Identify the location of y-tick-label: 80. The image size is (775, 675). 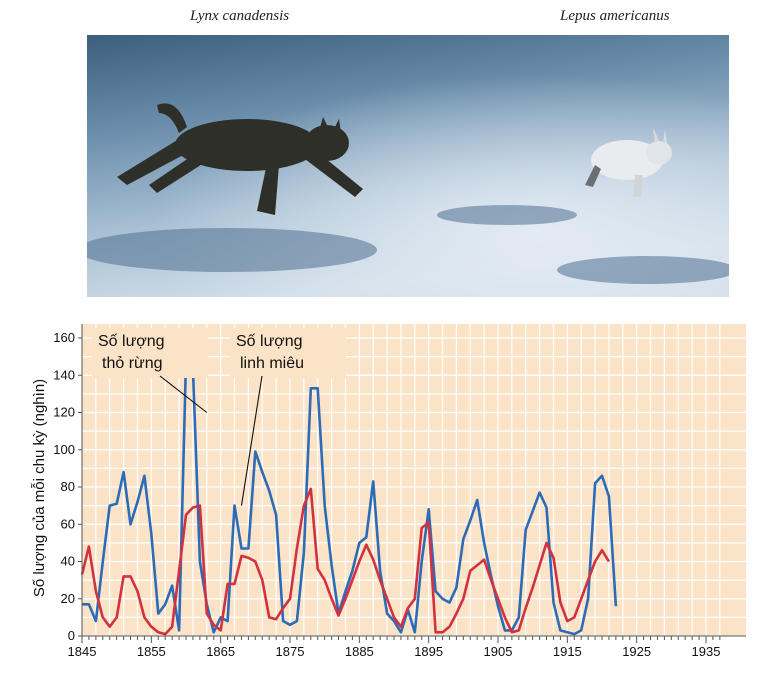
(68, 486).